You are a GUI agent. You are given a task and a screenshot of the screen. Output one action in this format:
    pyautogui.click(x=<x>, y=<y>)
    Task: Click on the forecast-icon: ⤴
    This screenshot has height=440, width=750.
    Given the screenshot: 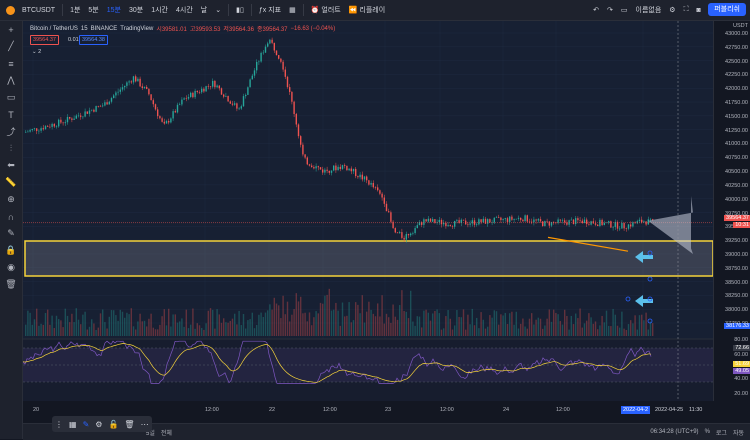 What is the action you would take?
    pyautogui.click(x=11, y=132)
    